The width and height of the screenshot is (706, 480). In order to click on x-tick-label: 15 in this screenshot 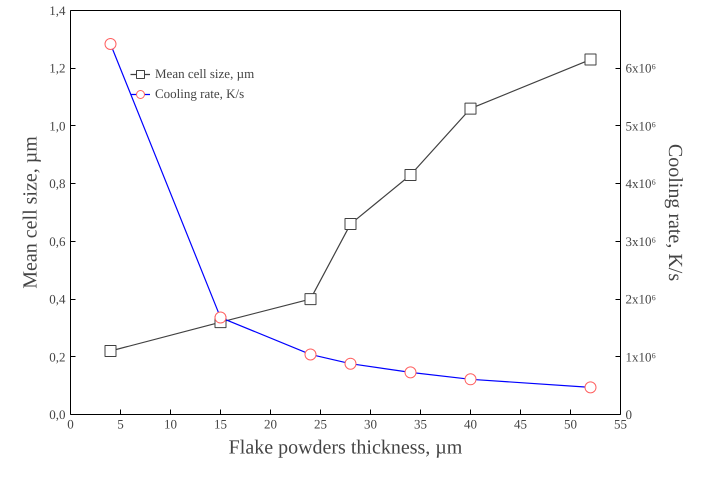, I will do `click(220, 424)`.